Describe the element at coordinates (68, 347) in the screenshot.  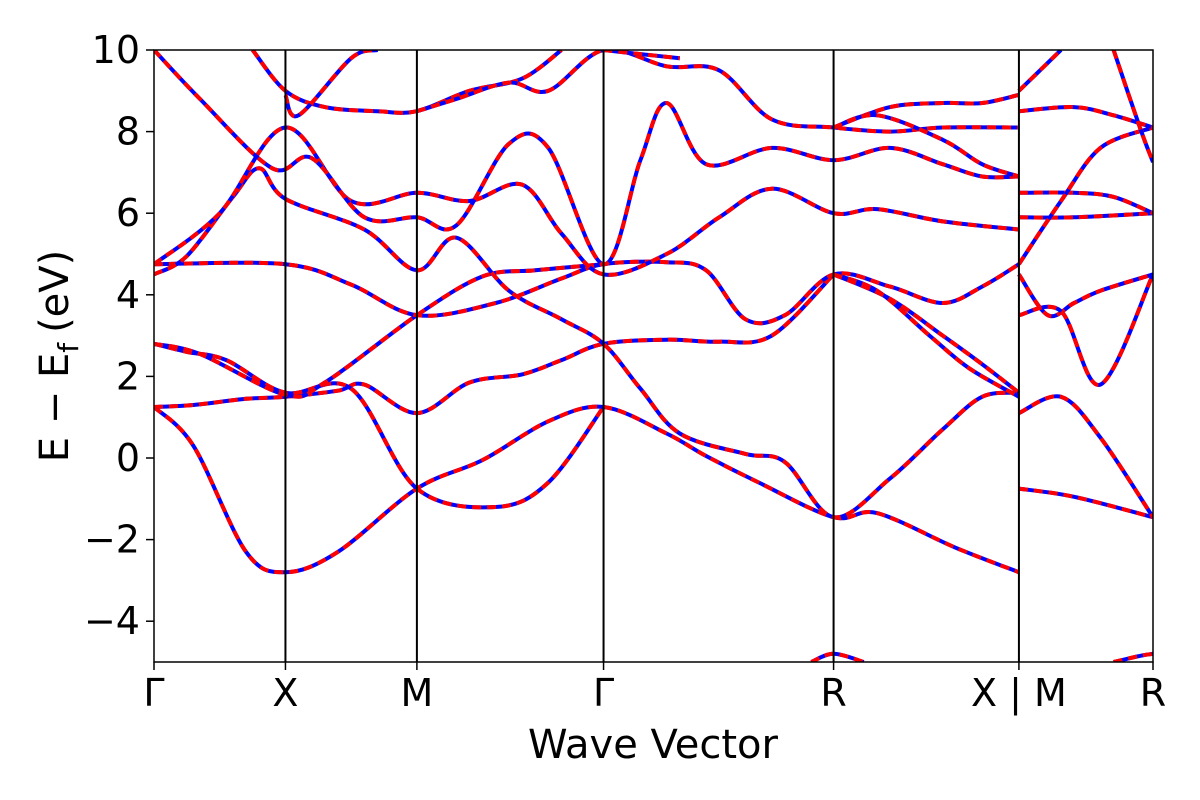
I see `y-axis-label-sub: f` at that location.